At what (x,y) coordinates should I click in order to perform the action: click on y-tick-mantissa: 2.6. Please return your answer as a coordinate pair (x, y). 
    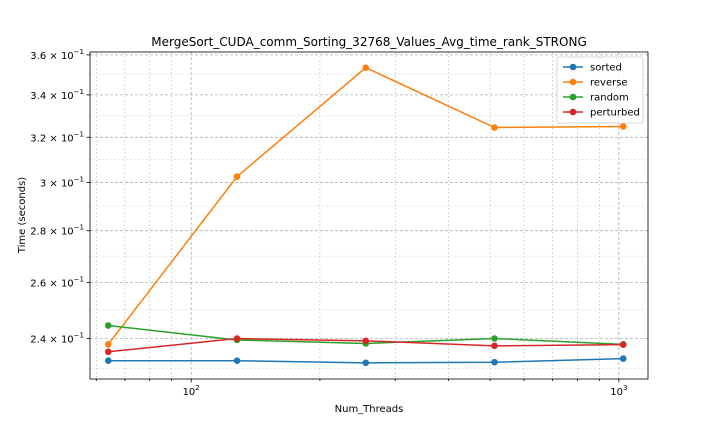
    Looking at the image, I should click on (38, 284).